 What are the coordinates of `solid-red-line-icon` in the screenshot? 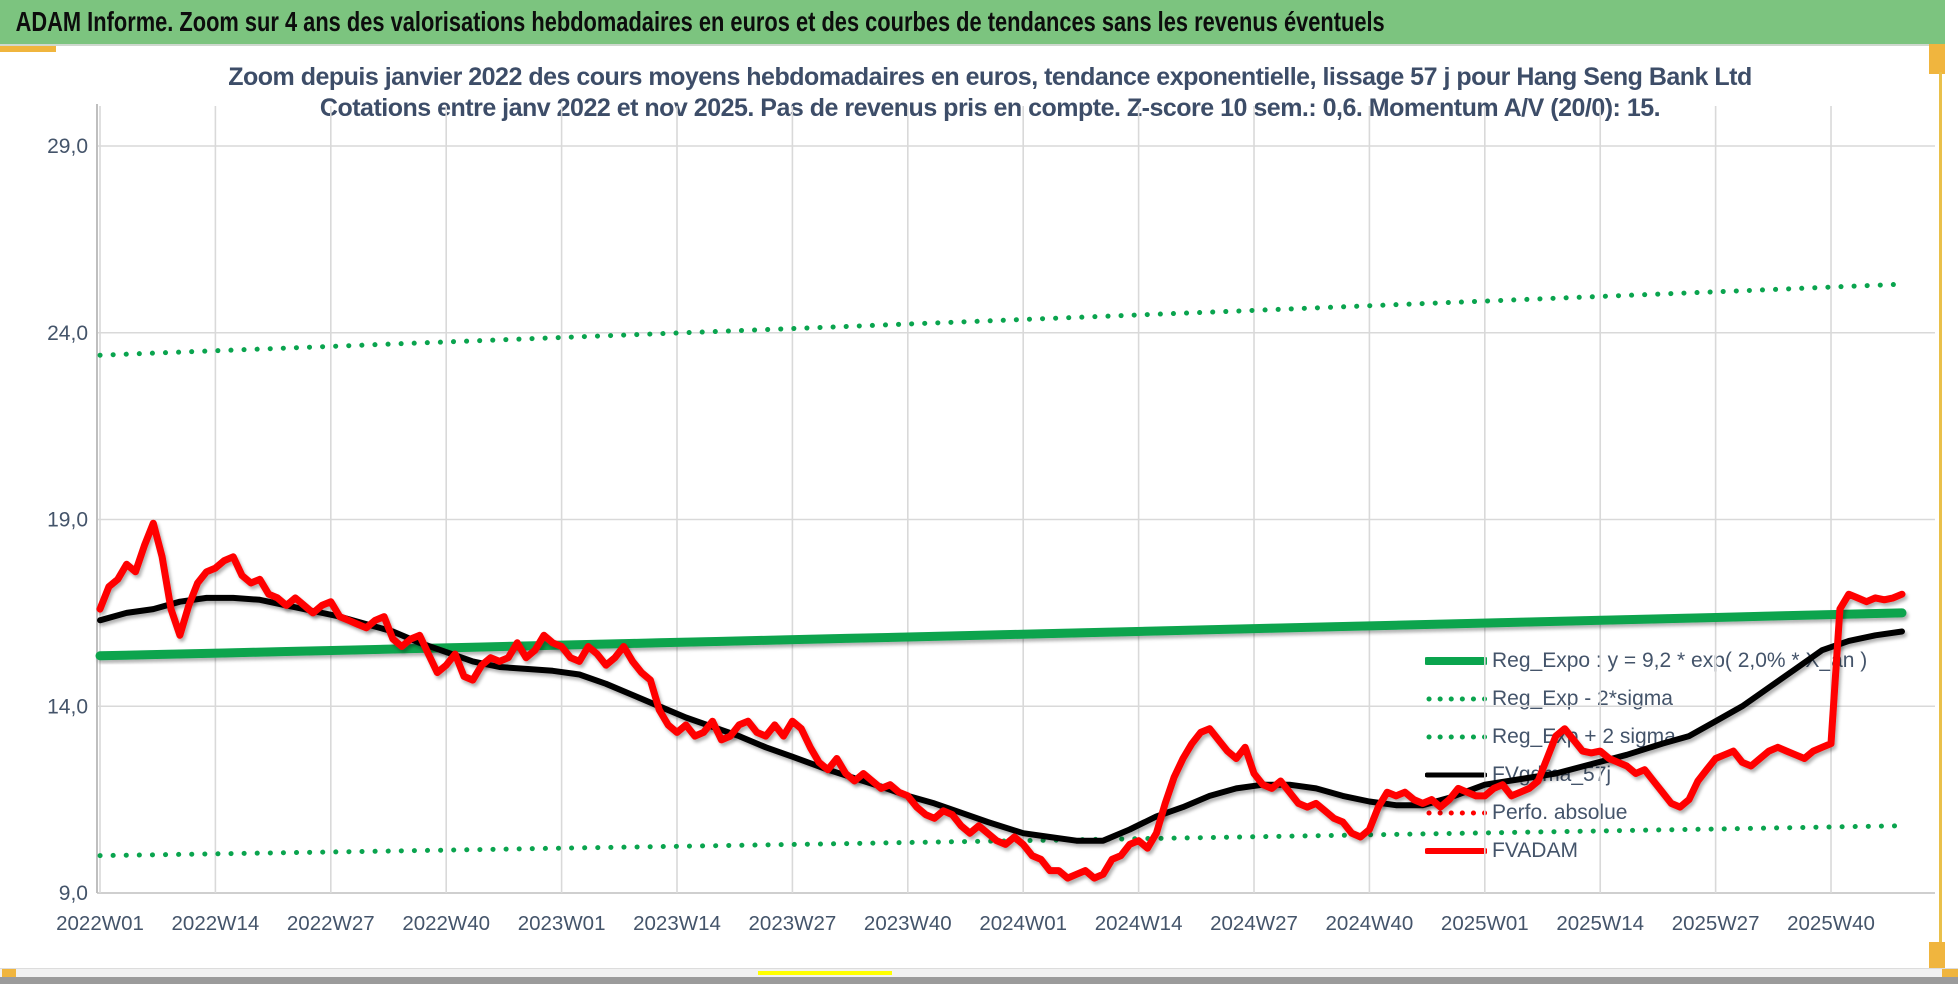 It's located at (1456, 851).